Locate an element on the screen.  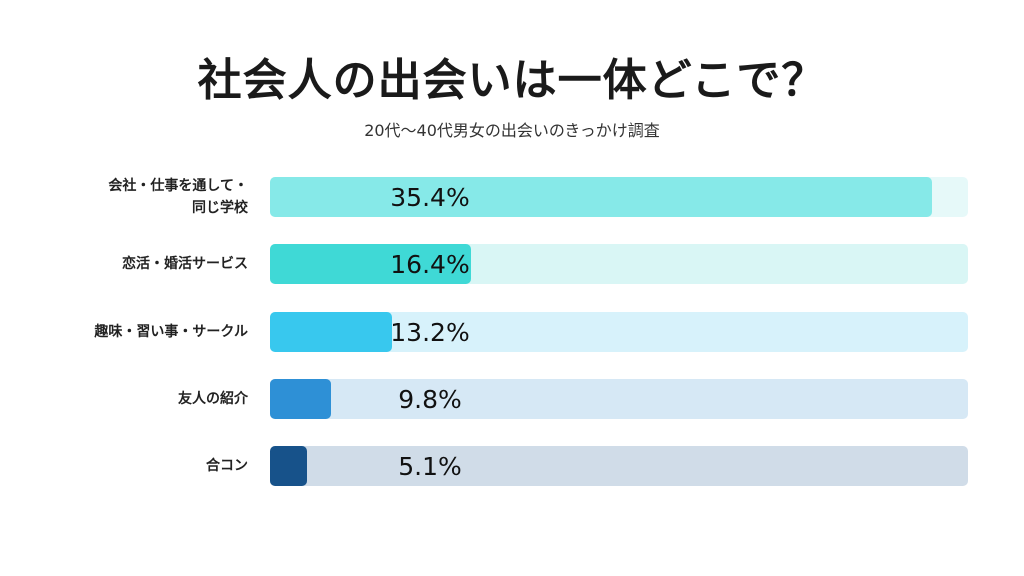
value-label: 5.1% is located at coordinates (430, 467).